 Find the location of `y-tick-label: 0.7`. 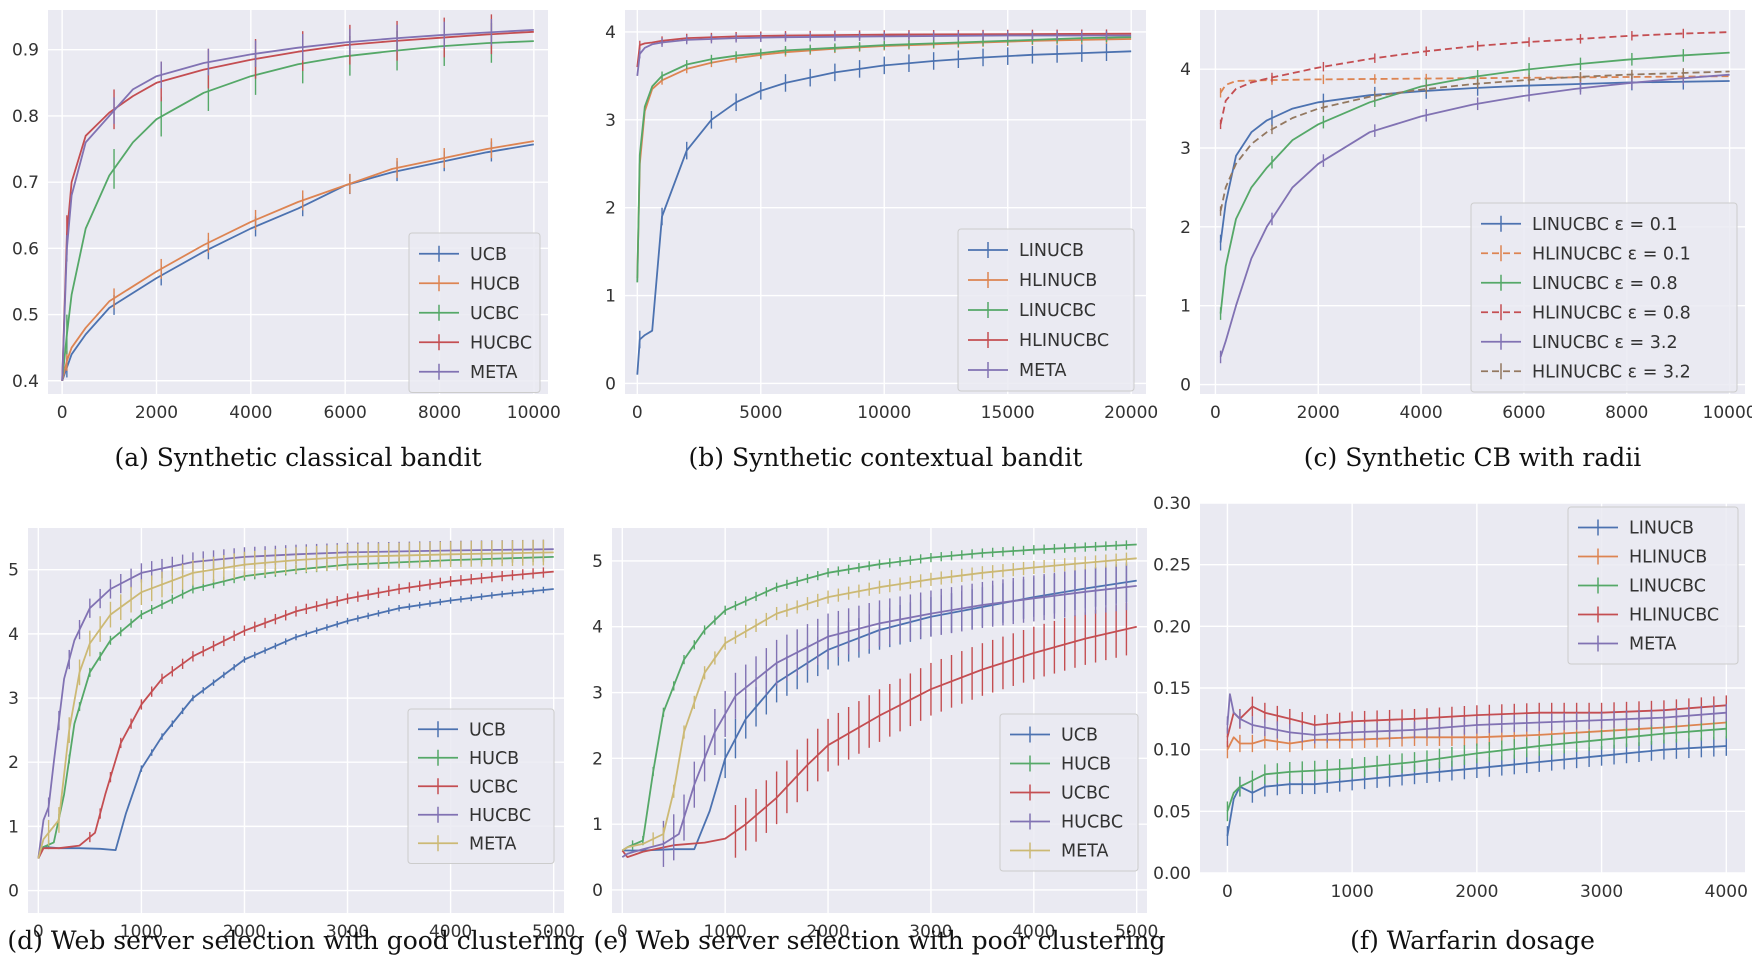

y-tick-label: 0.7 is located at coordinates (25, 183).